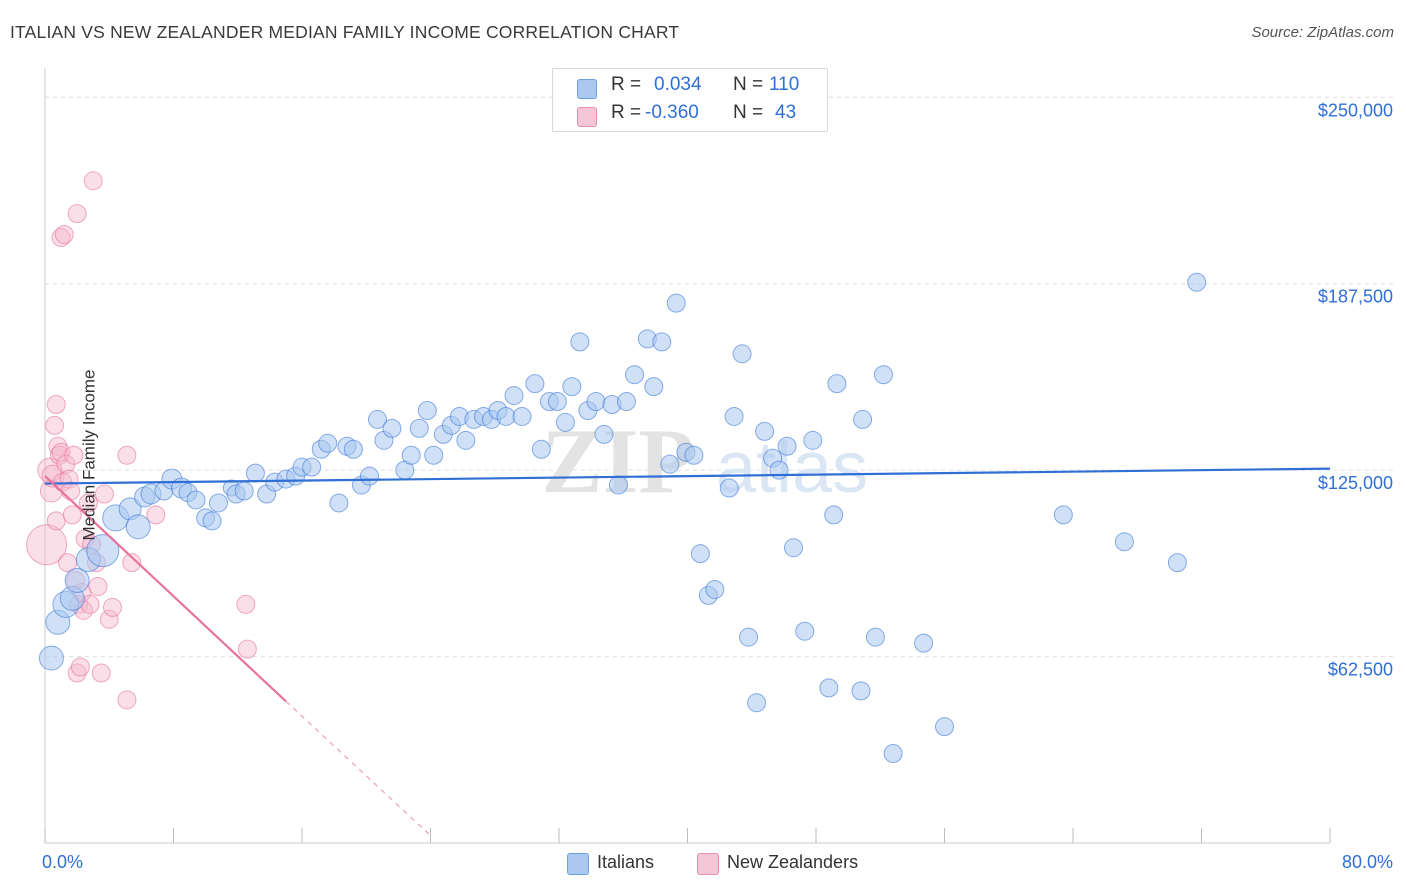 The height and width of the screenshot is (892, 1406). Describe the element at coordinates (1360, 670) in the screenshot. I see `y-tick-label-0: $62,500` at that location.